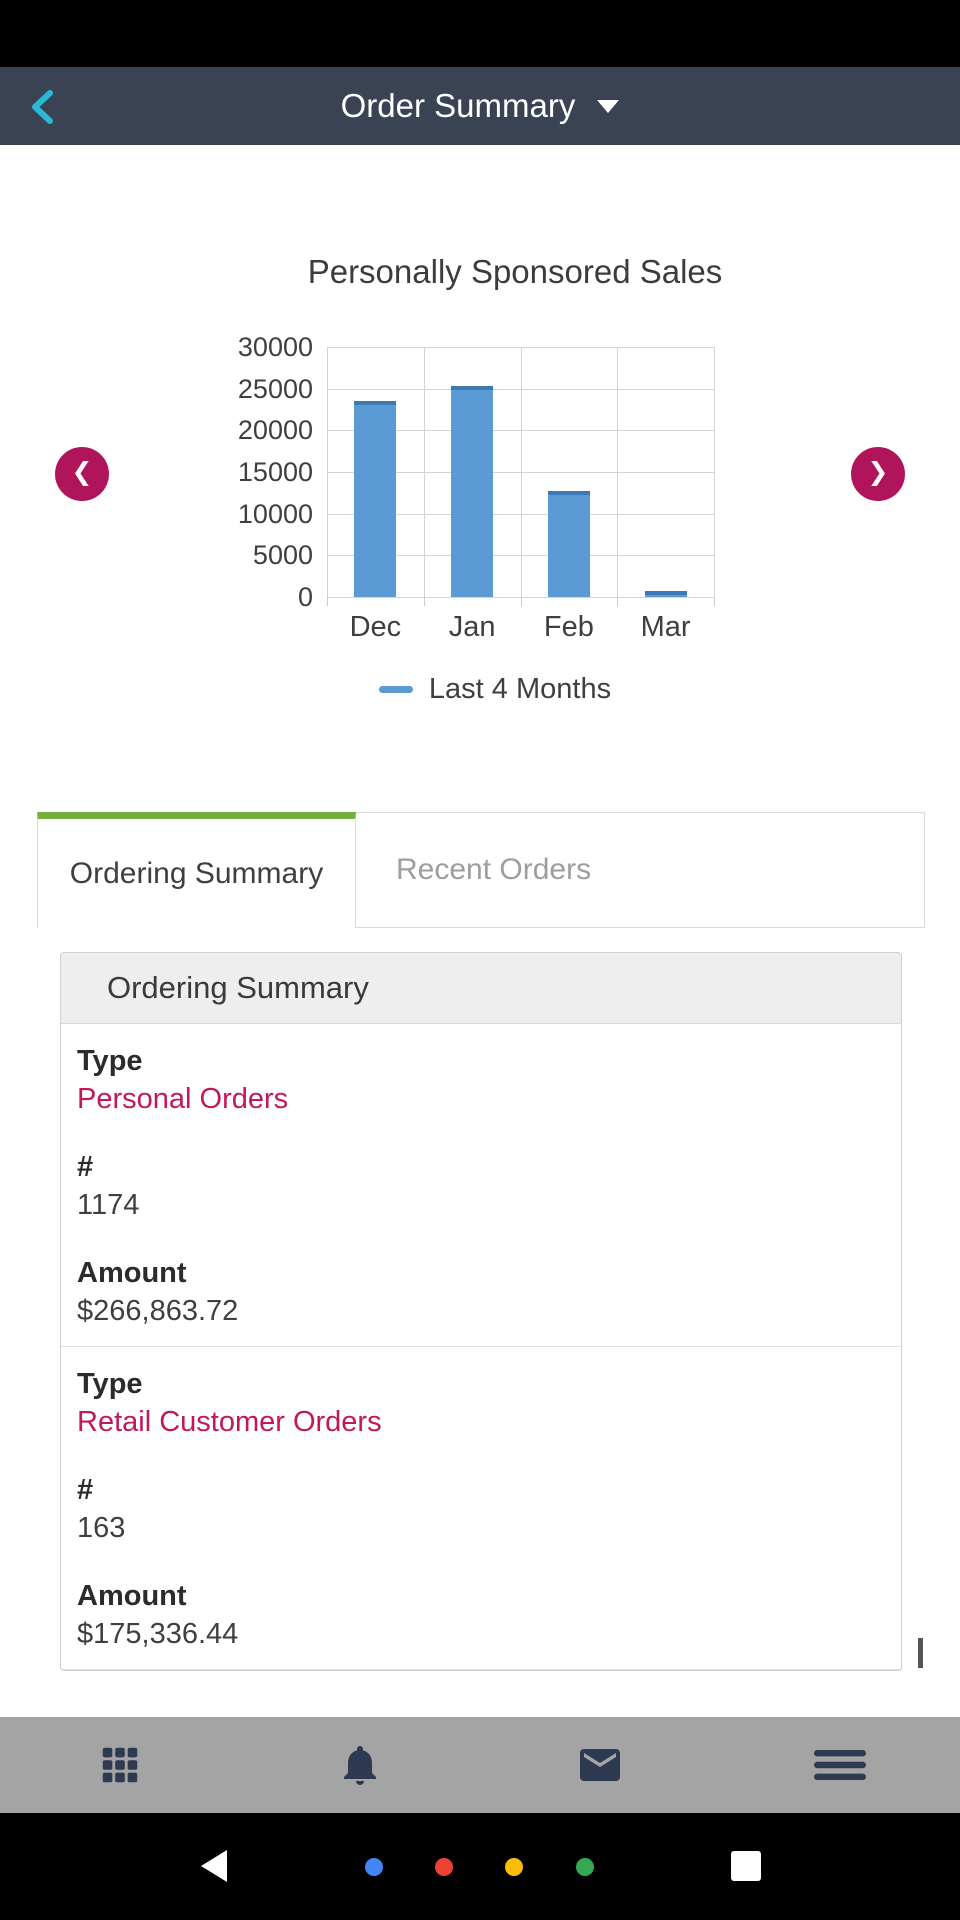 The image size is (960, 1920). Describe the element at coordinates (480, 33) in the screenshot. I see `status-bar` at that location.